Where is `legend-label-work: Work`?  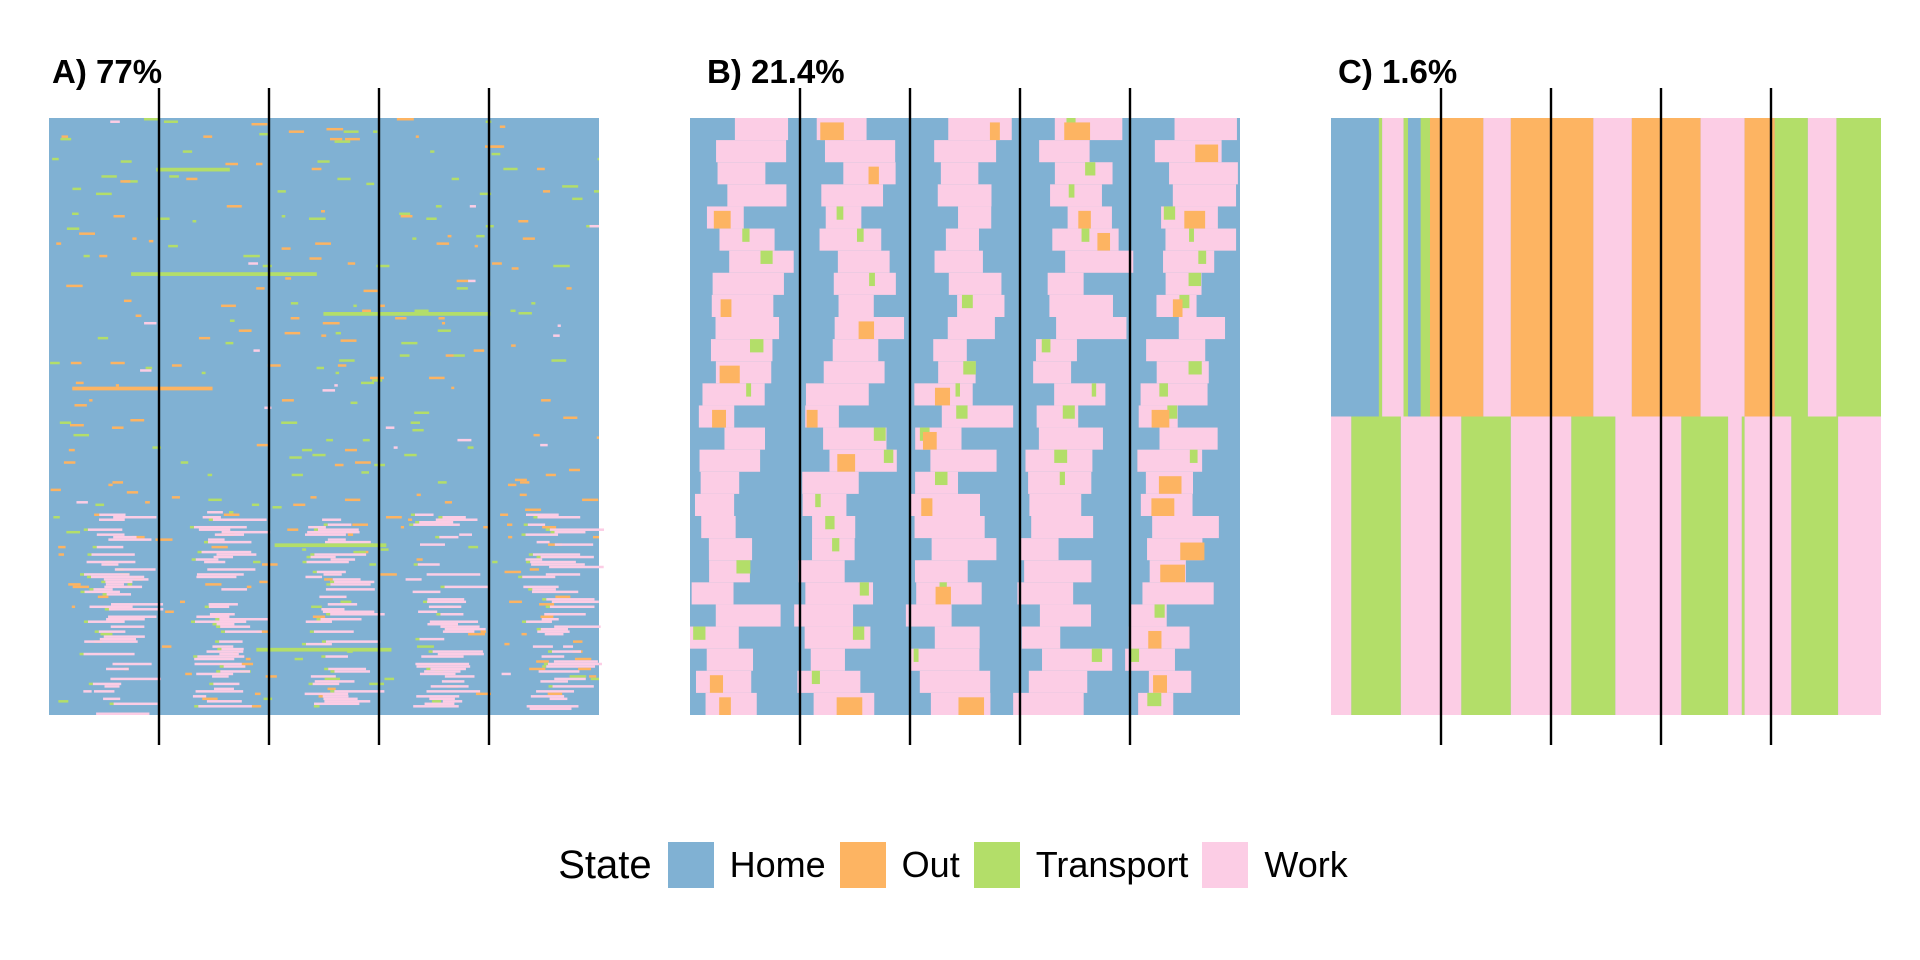
legend-label-work: Work is located at coordinates (1306, 864).